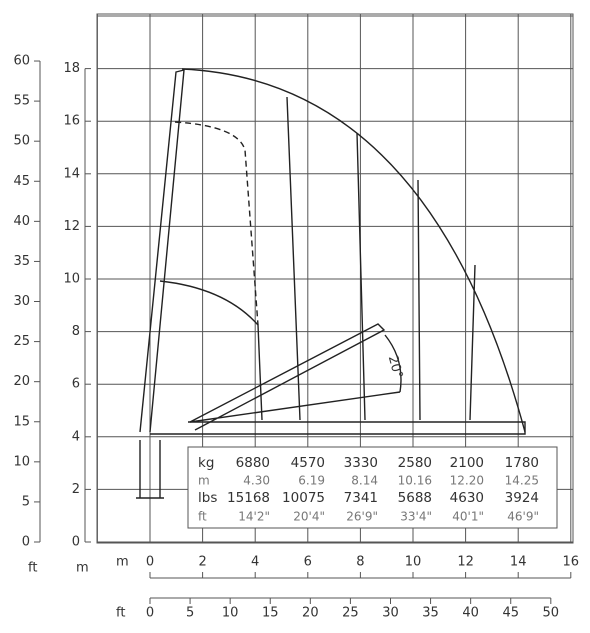  Describe the element at coordinates (204, 481) in the screenshot. I see `row-label: m` at that location.